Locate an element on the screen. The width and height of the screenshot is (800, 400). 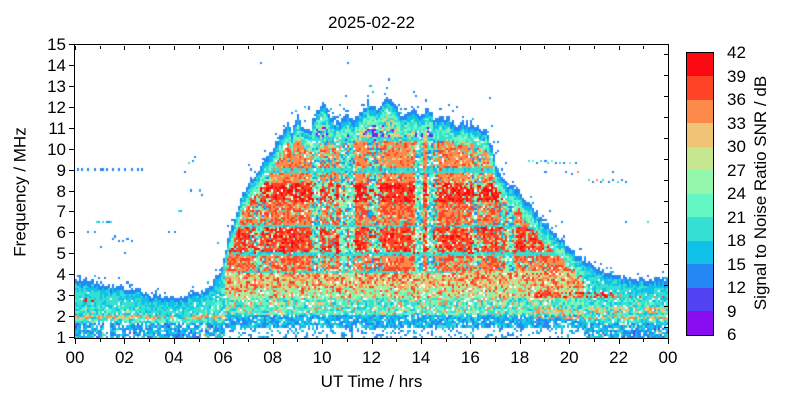
x-tick-label: 02 is located at coordinates (124, 357).